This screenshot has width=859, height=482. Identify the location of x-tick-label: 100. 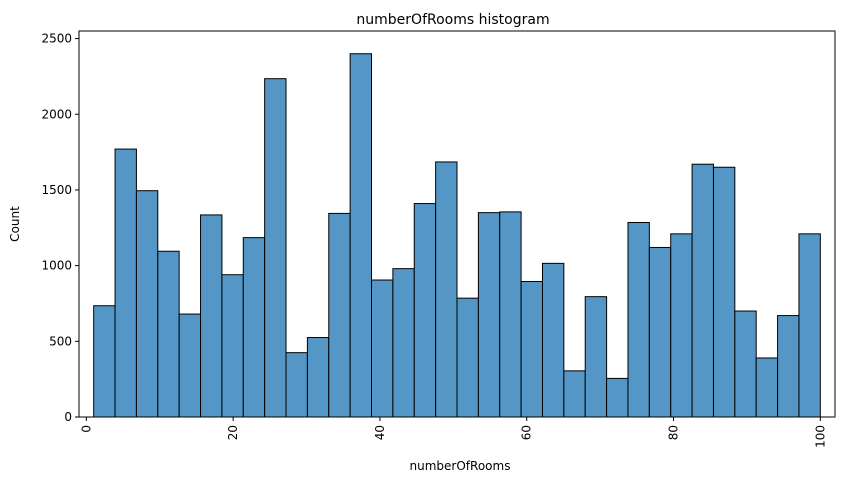
(820, 436).